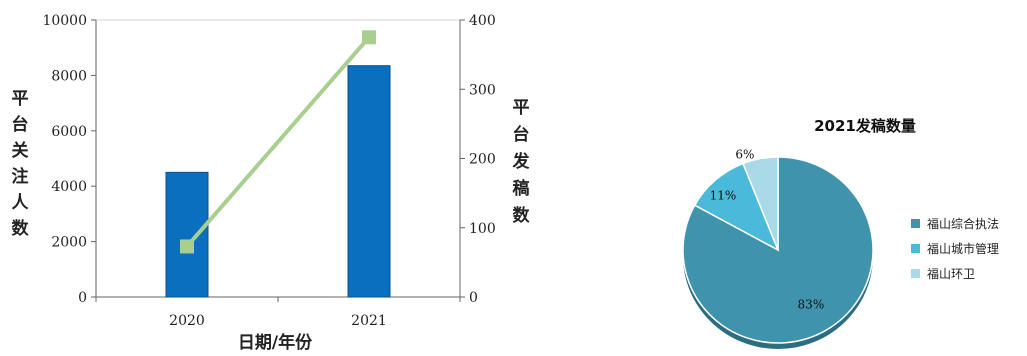 The width and height of the screenshot is (1027, 356). What do you see at coordinates (275, 342) in the screenshot?
I see `x-axis-title: 日期/年份` at bounding box center [275, 342].